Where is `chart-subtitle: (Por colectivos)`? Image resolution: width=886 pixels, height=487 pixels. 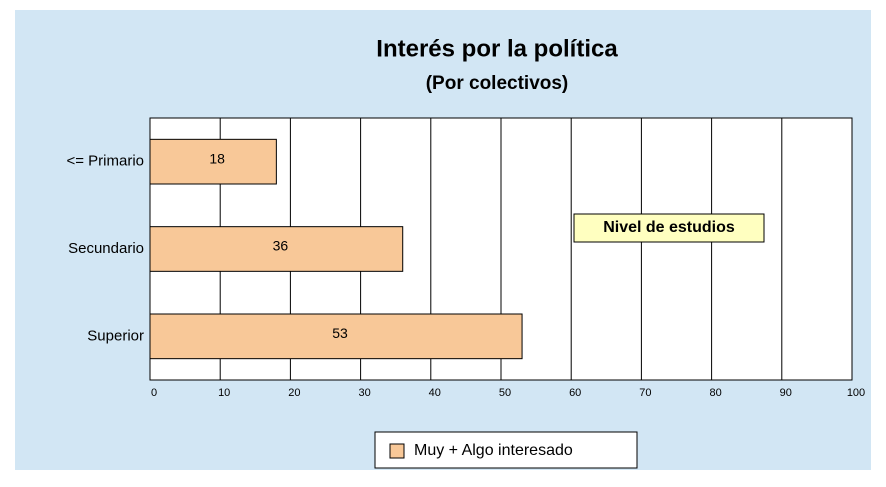
chart-subtitle: (Por colectivos) is located at coordinates (497, 83).